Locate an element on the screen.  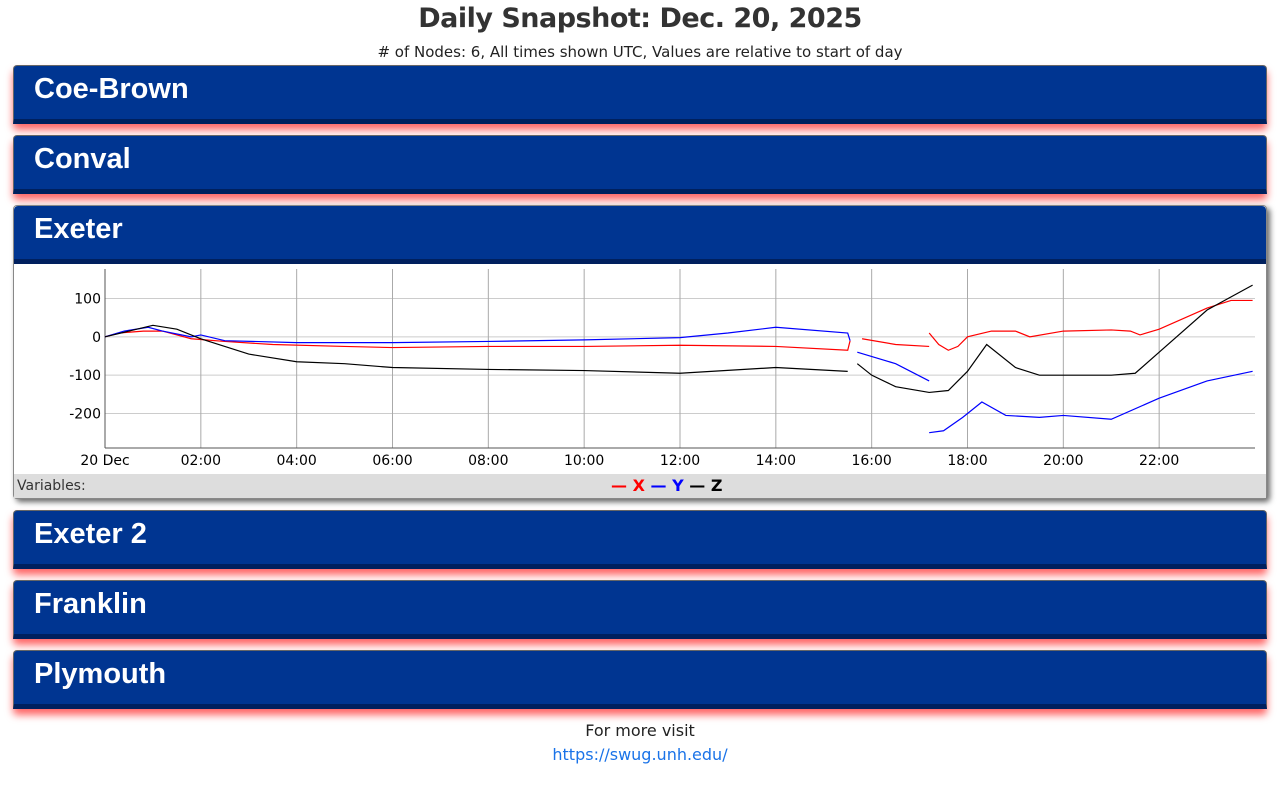
x-tick-label: 04:00 is located at coordinates (296, 461).